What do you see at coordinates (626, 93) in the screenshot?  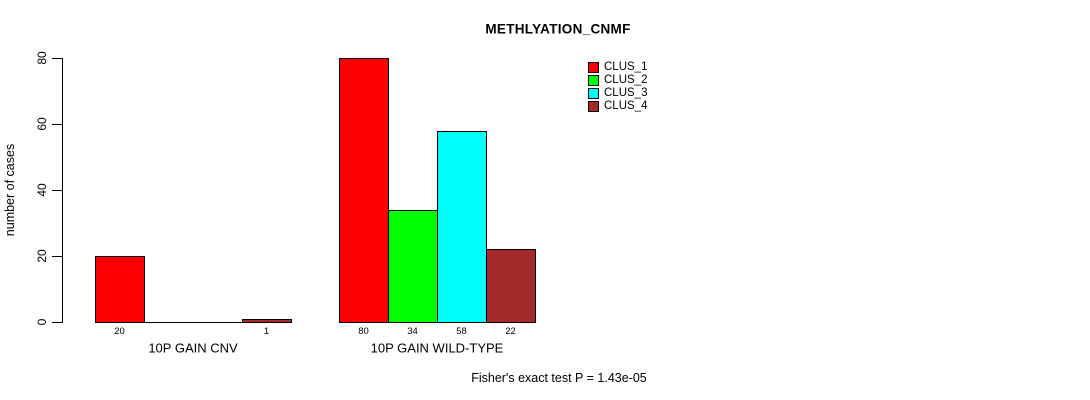 I see `legend-label: CLUS_3` at bounding box center [626, 93].